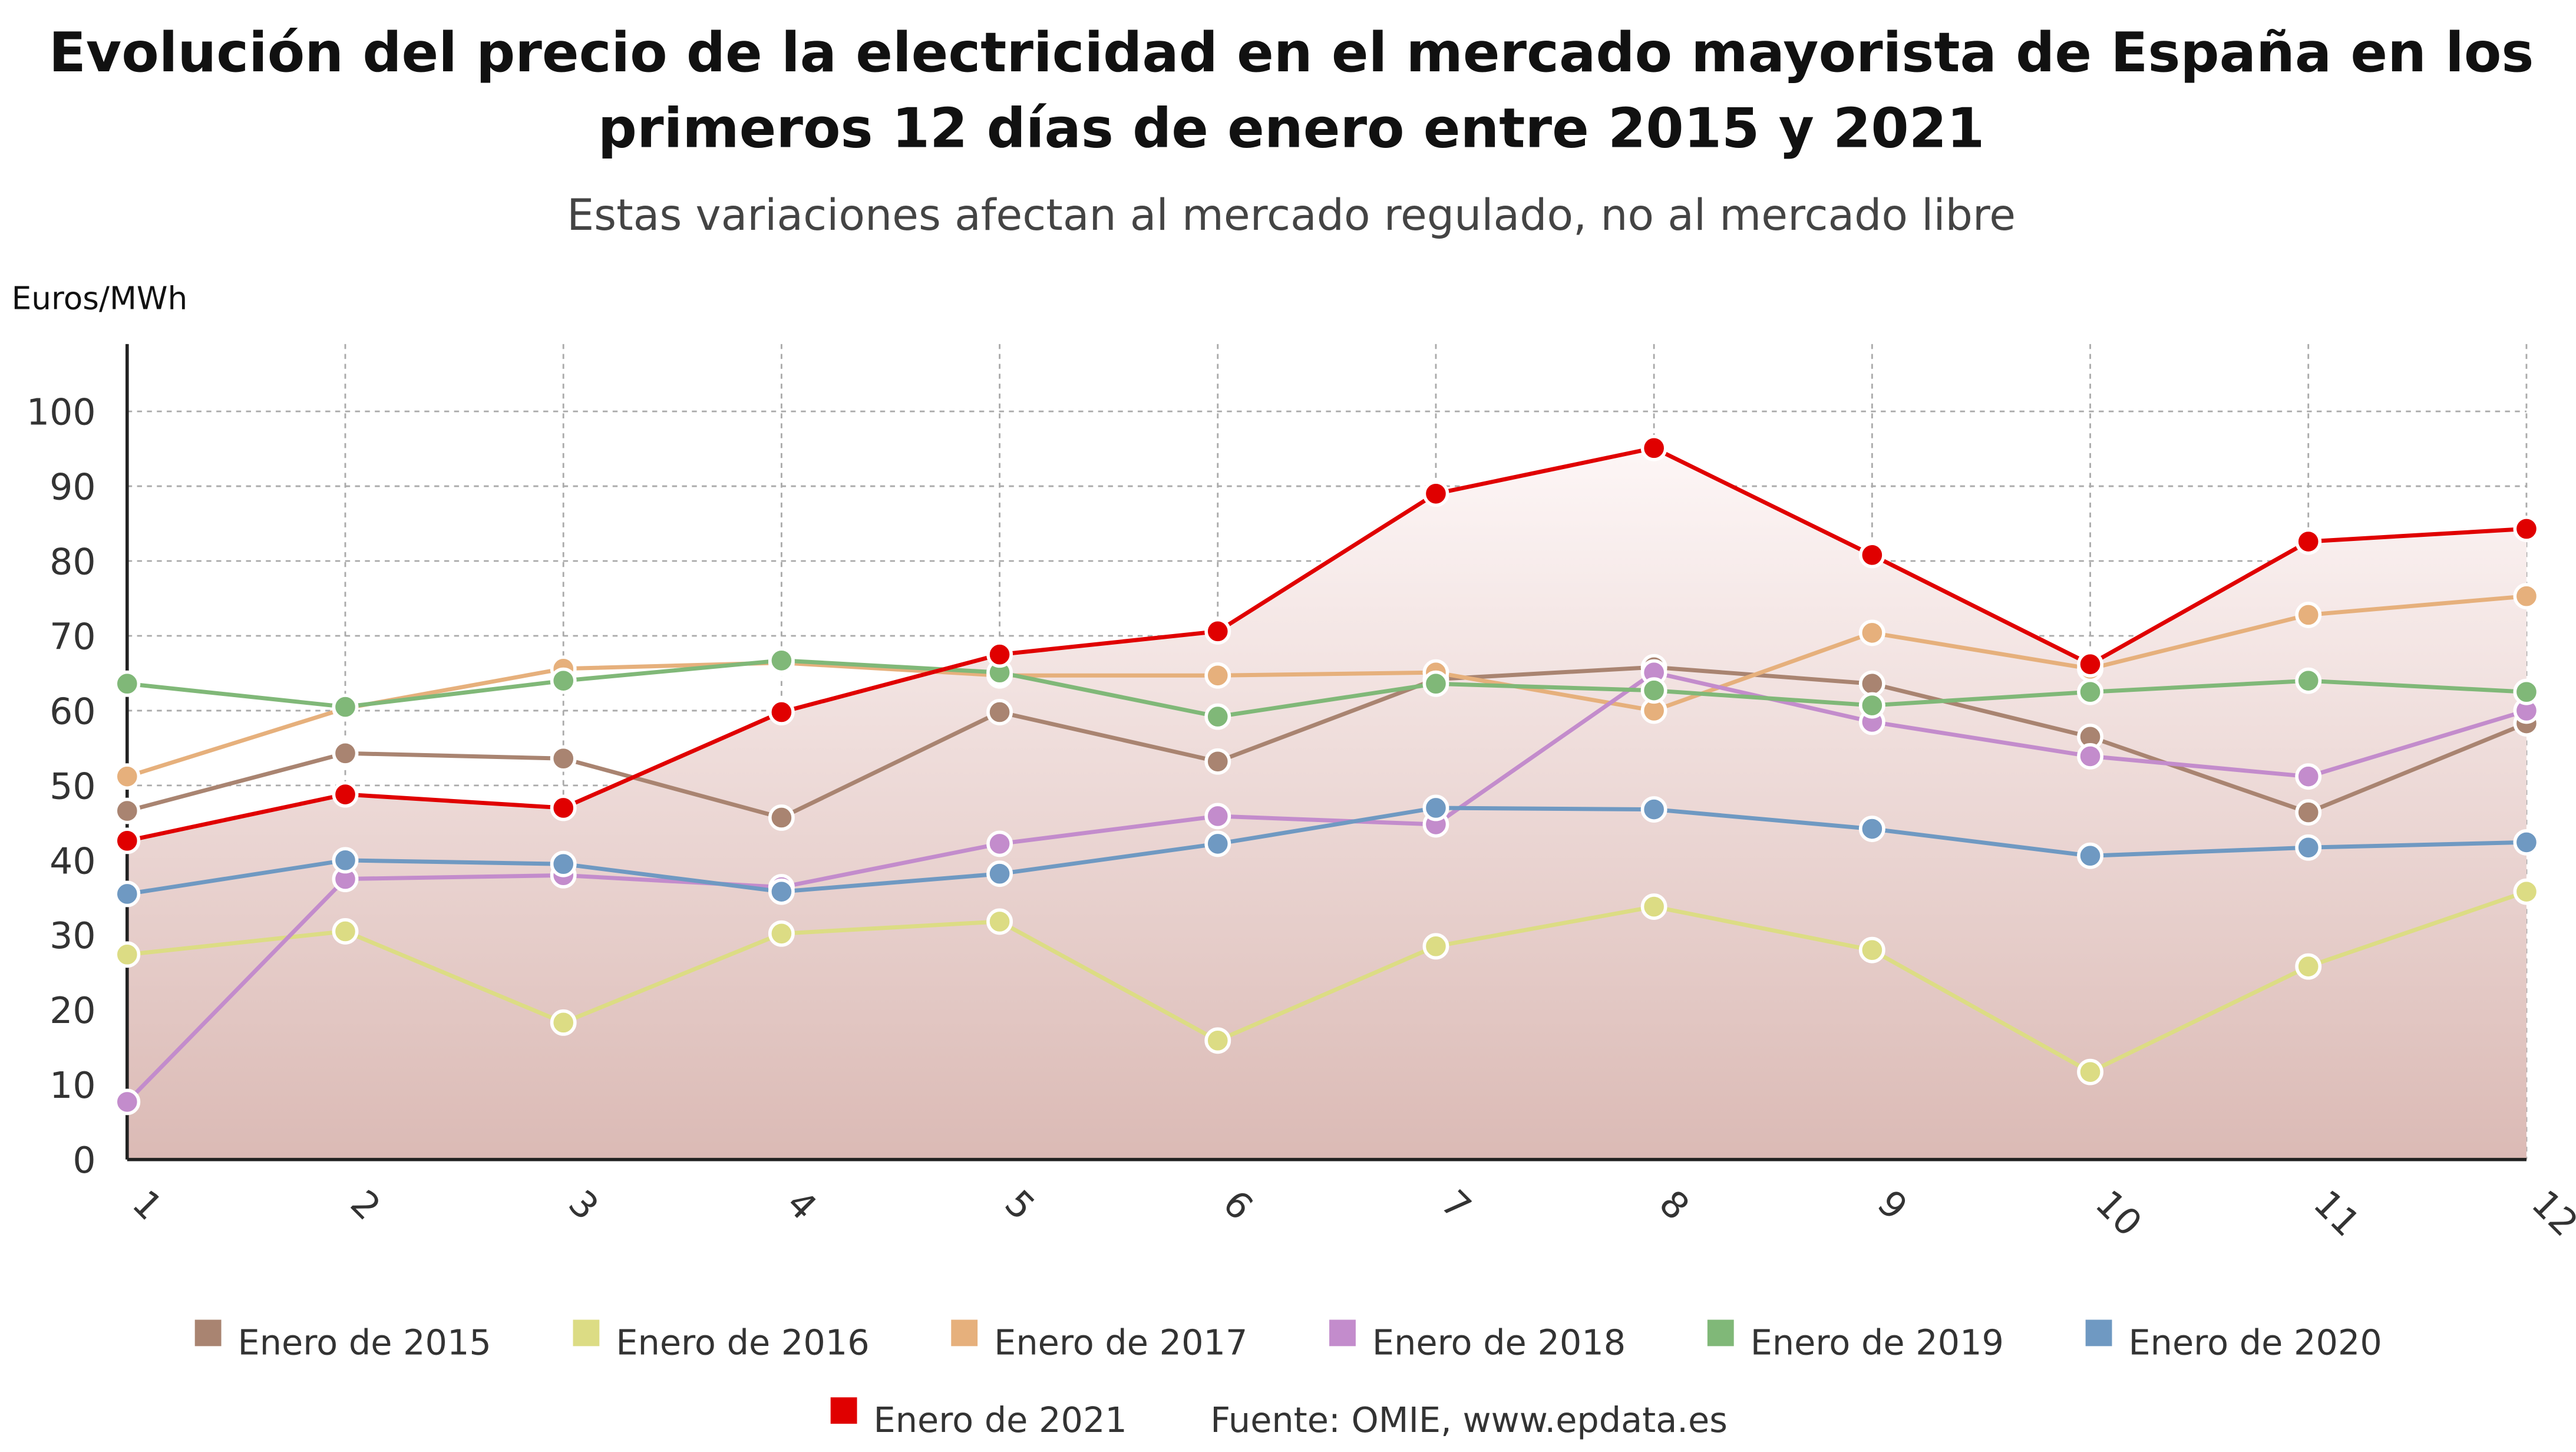  I want to click on y-tick-label: 90, so click(72, 487).